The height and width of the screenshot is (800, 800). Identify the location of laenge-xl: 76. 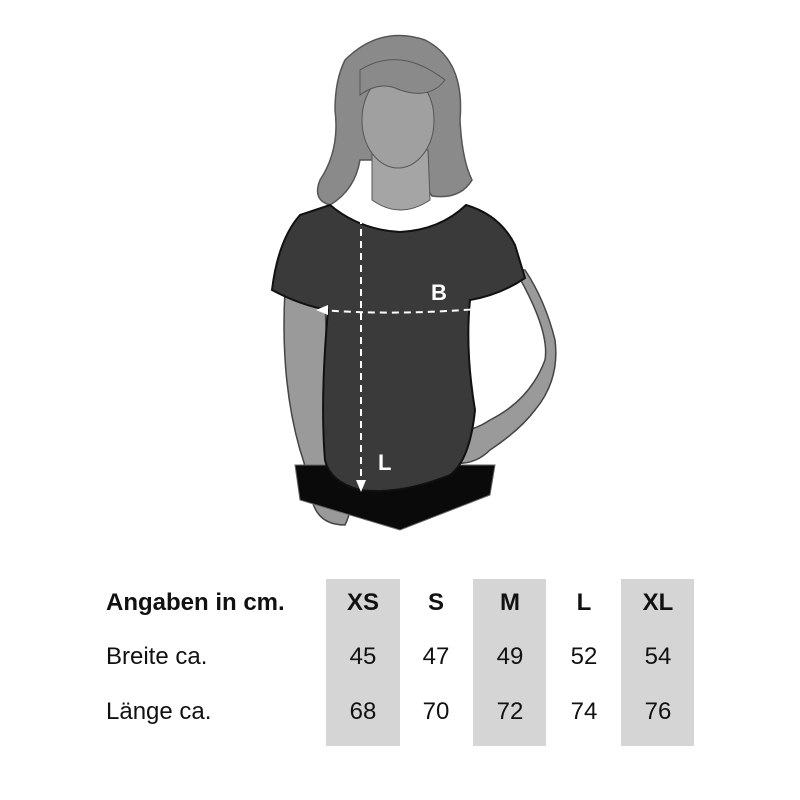
(658, 711).